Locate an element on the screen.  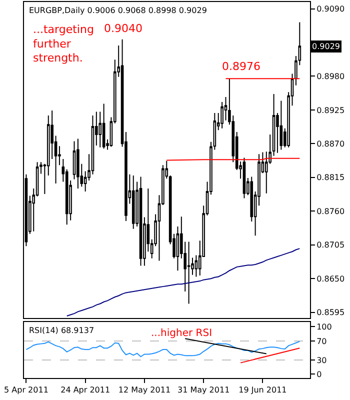
x-tick-label: 19 Jun 2011 is located at coordinates (262, 390).